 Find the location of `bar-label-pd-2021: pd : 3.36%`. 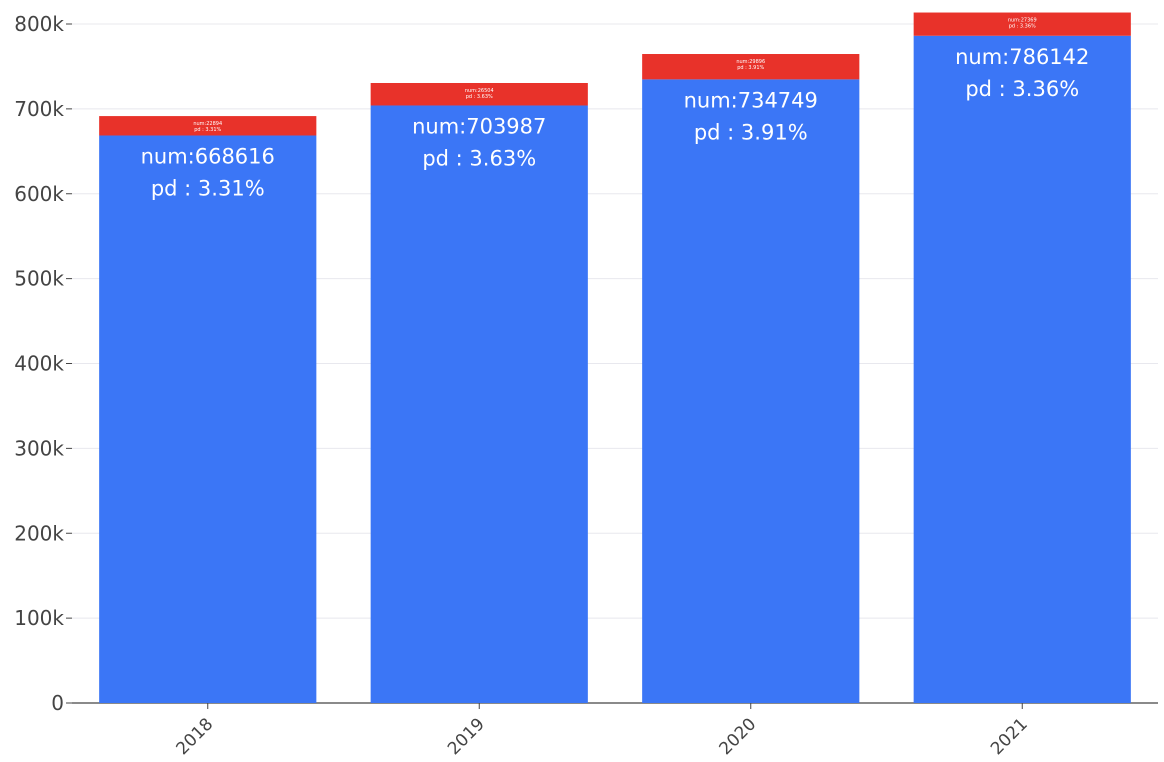

bar-label-pd-2021: pd : 3.36% is located at coordinates (1022, 27).